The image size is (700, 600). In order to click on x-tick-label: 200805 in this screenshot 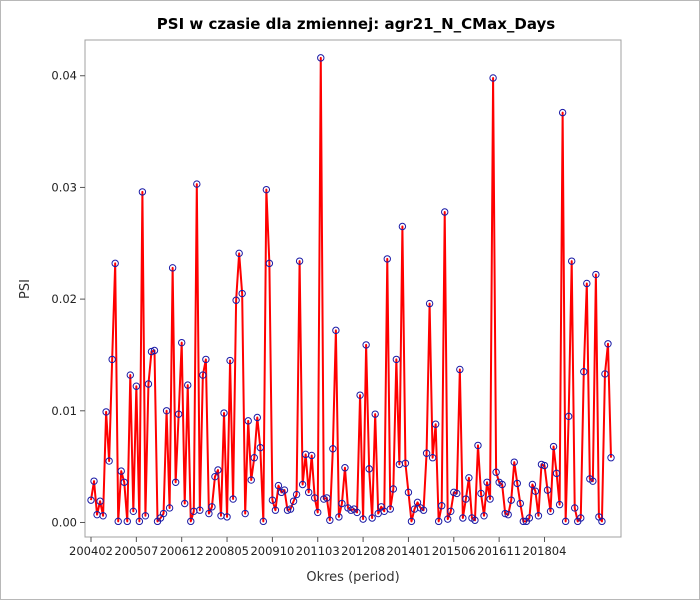, I will do `click(227, 551)`.